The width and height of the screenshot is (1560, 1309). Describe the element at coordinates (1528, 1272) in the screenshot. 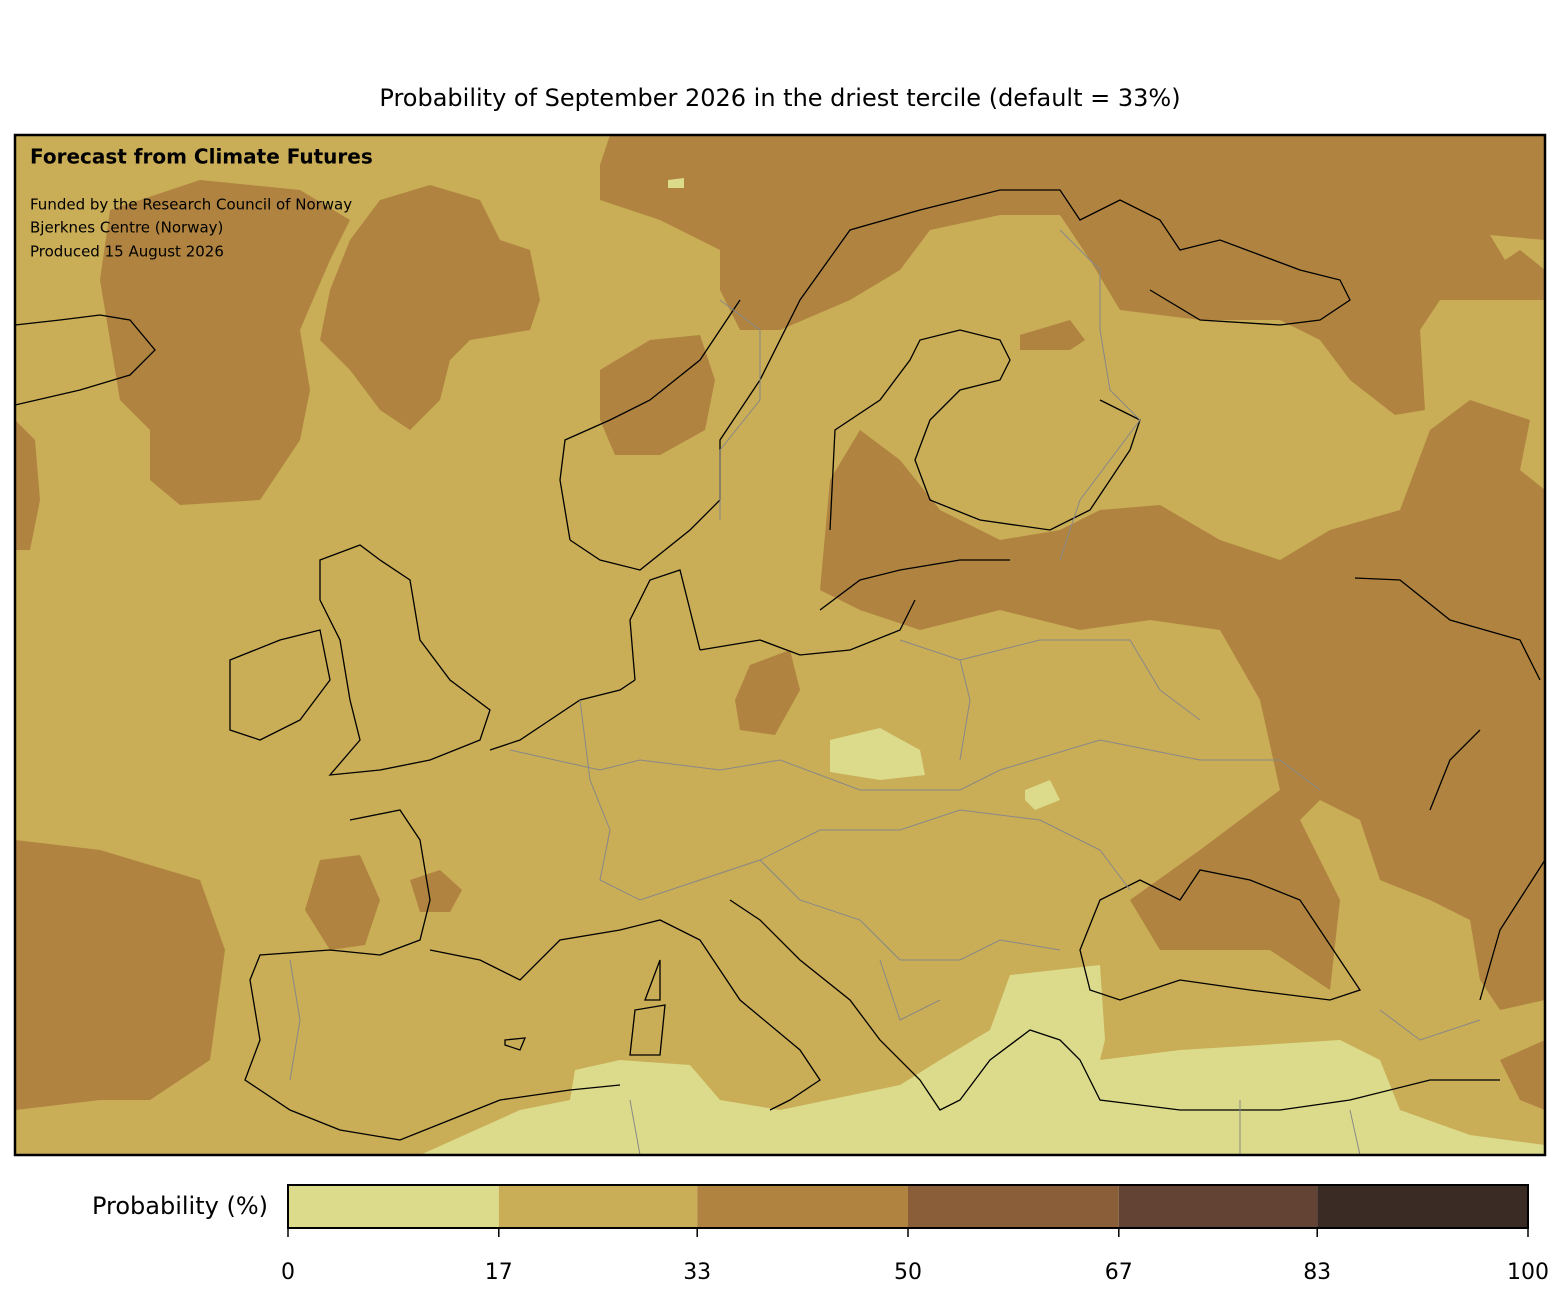

I see `colorbar-tick-label: 100` at that location.